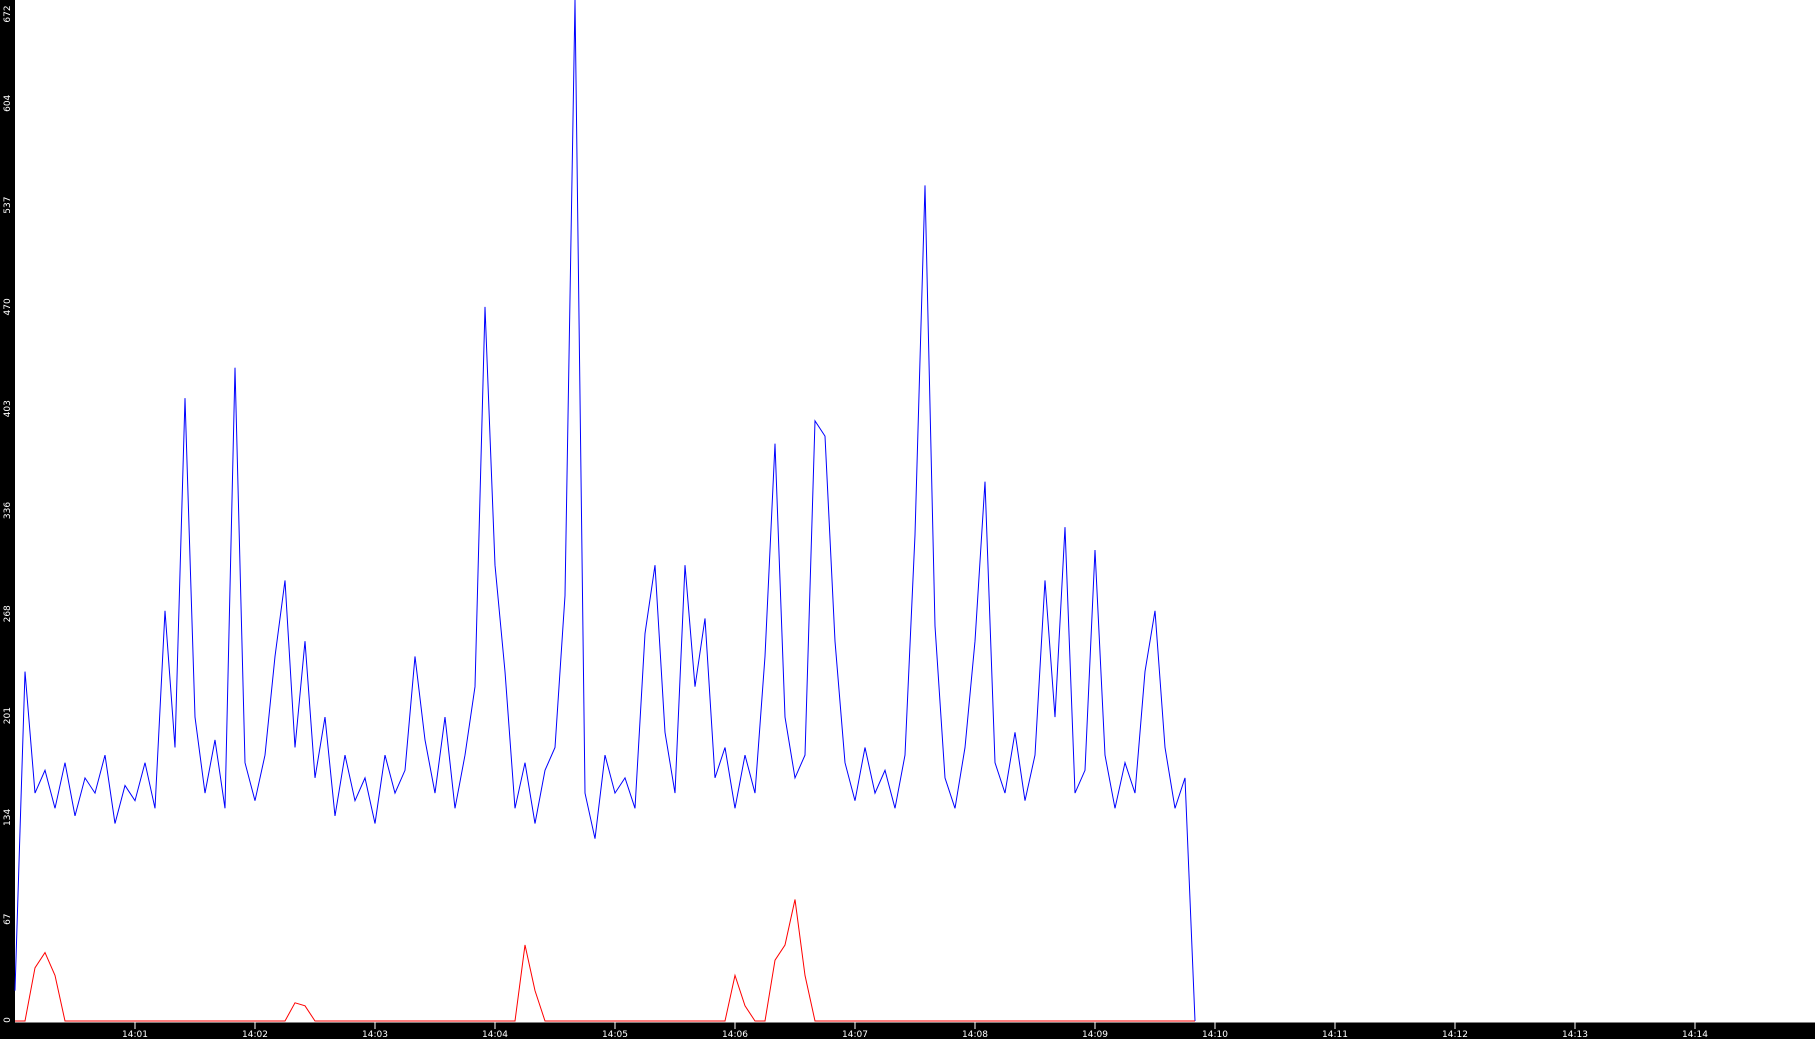 Image resolution: width=1815 pixels, height=1039 pixels. What do you see at coordinates (907, 1030) in the screenshot?
I see `x-axis-band` at bounding box center [907, 1030].